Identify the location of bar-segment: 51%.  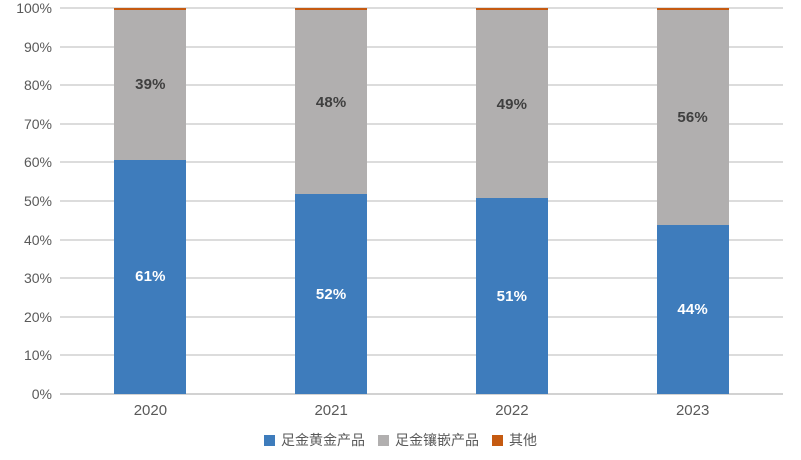
(511, 296).